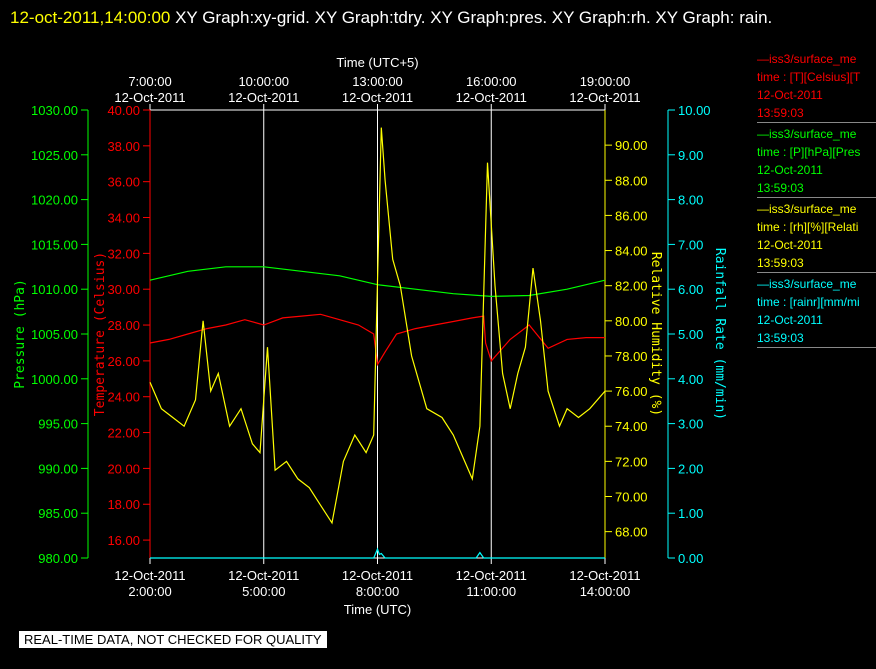 The width and height of the screenshot is (876, 669). What do you see at coordinates (123, 289) in the screenshot?
I see `temperature-tick-label: 30.00` at bounding box center [123, 289].